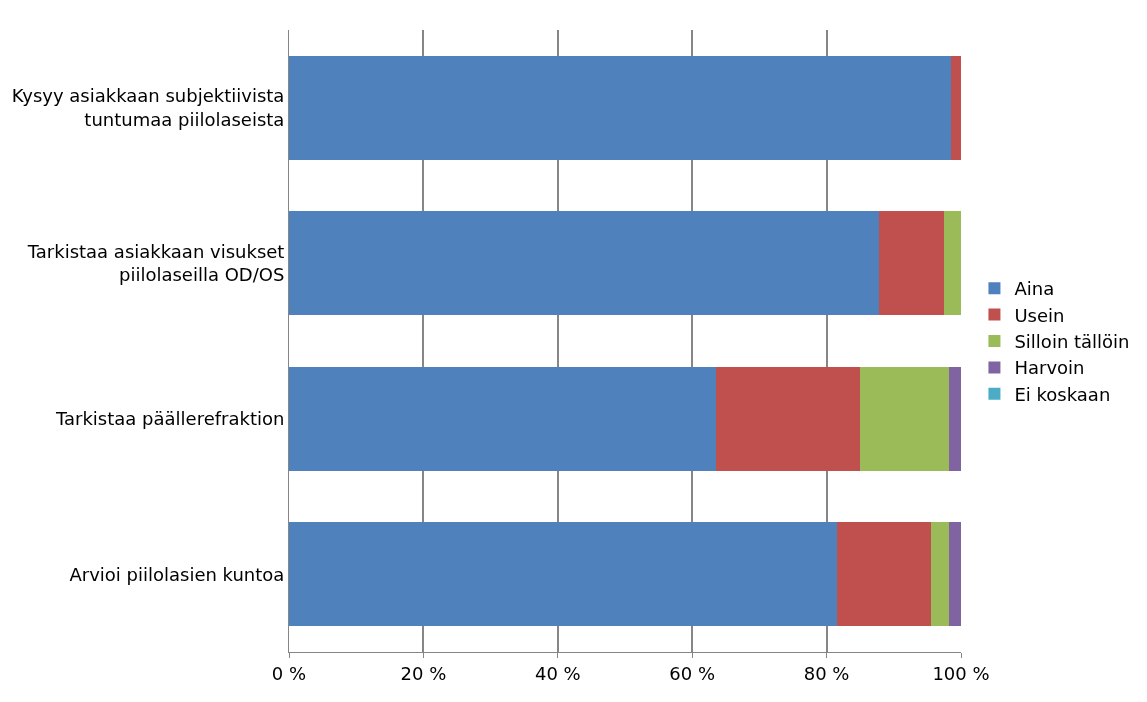  I want to click on x-tick-label: 40 %, so click(557, 673).